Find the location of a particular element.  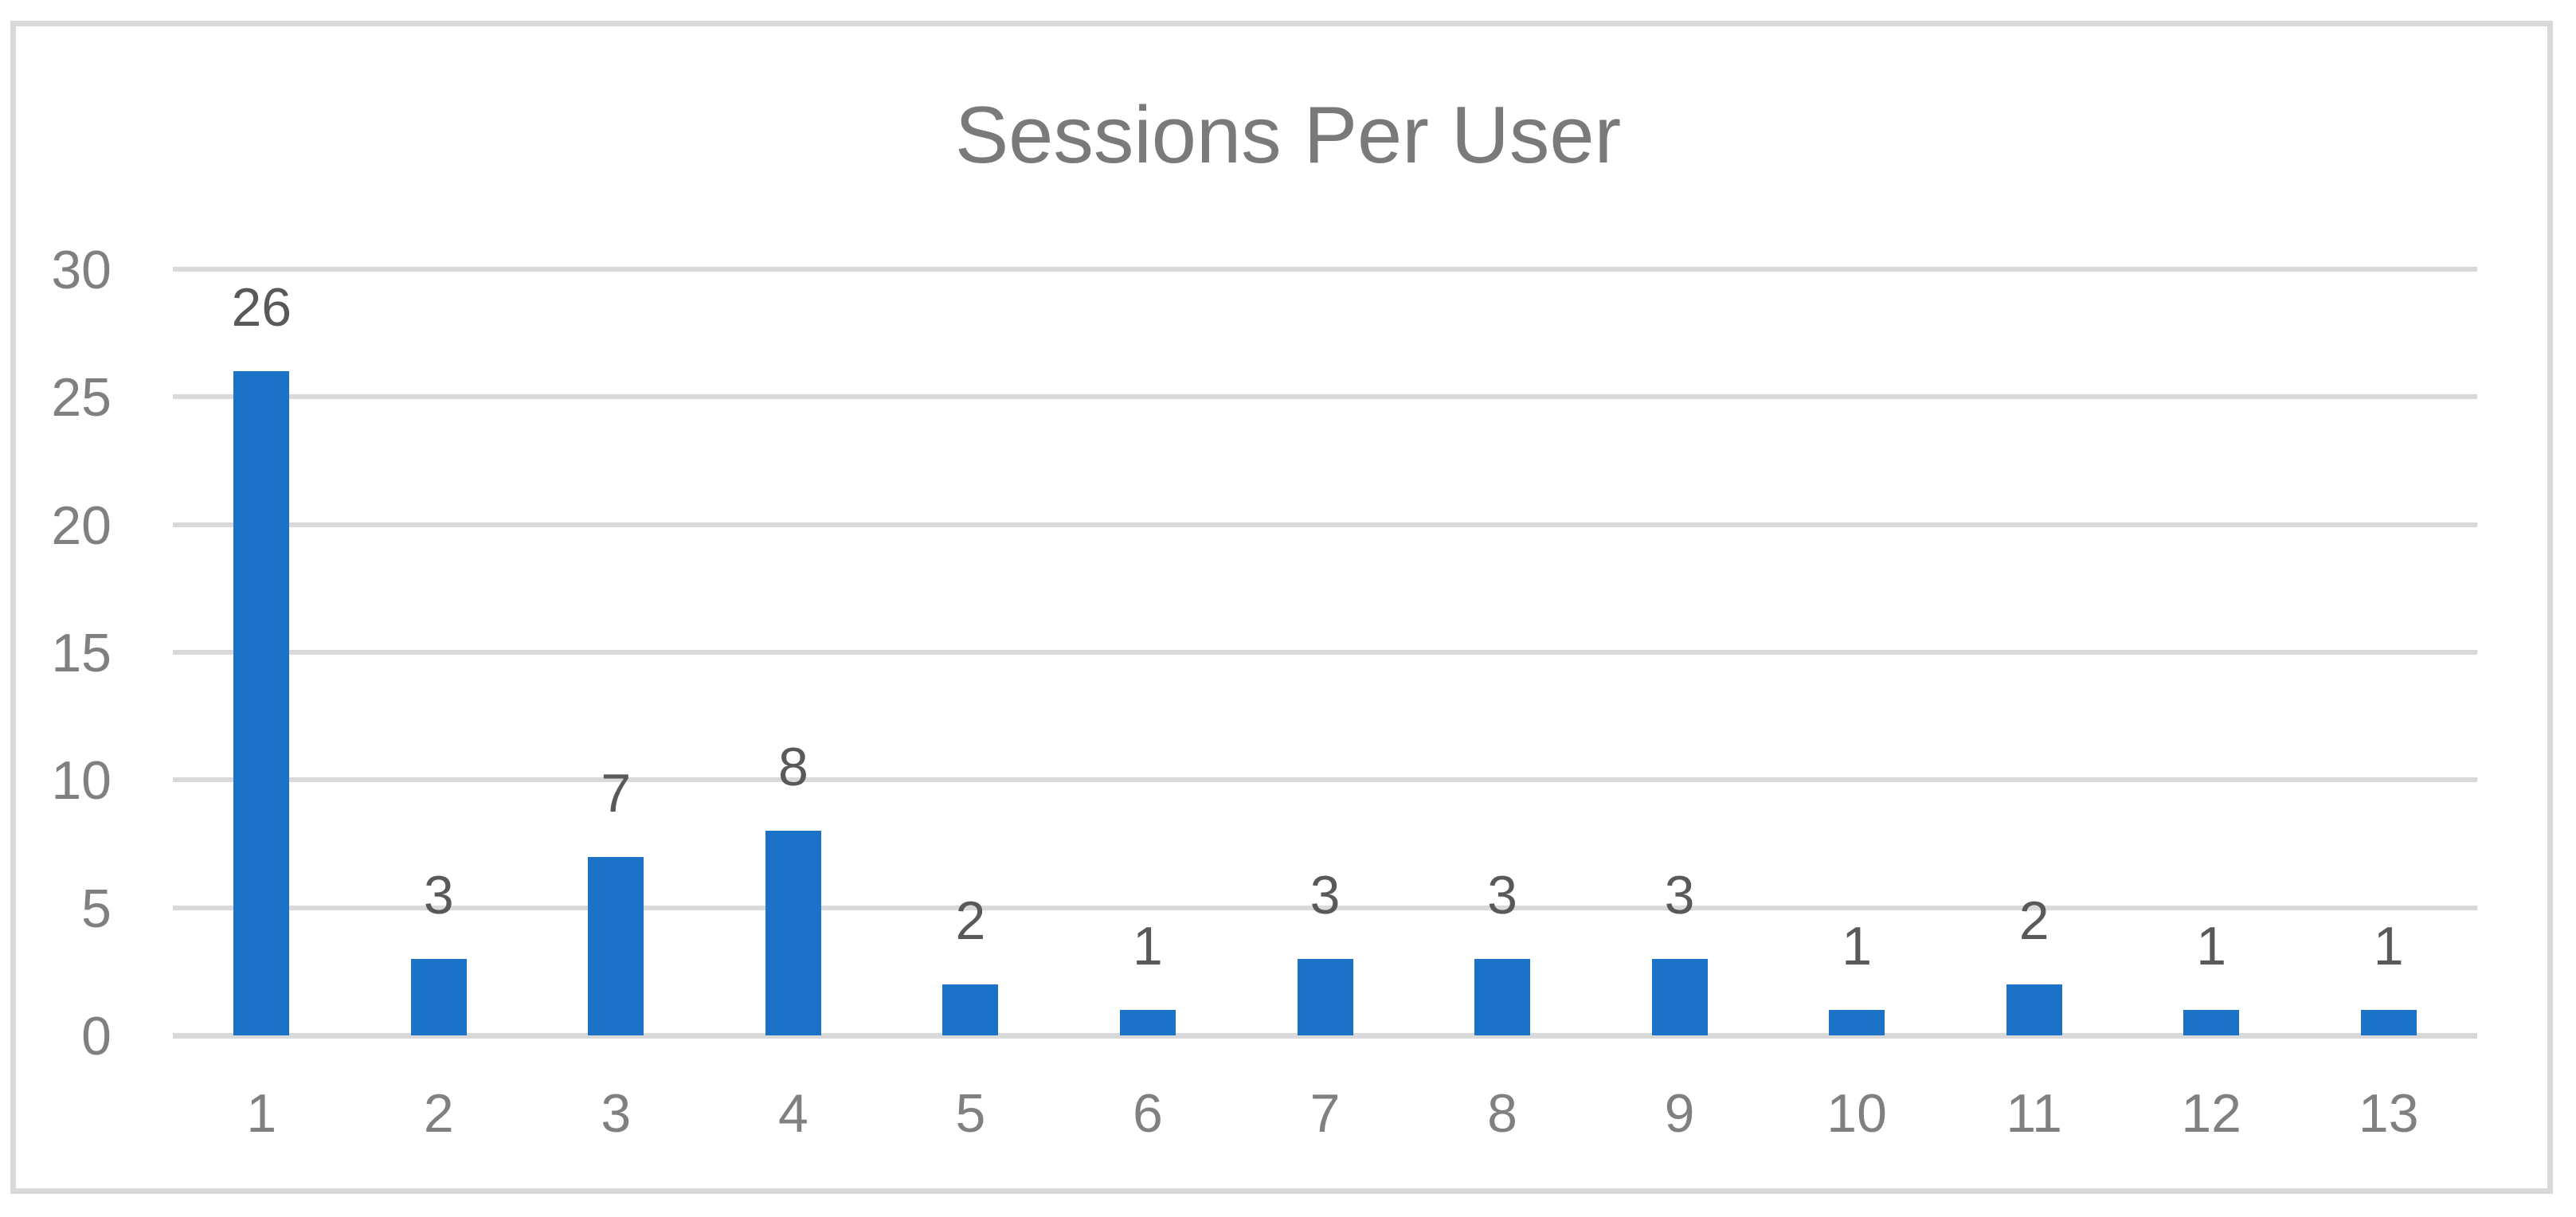

x-tick-label-5: 5 is located at coordinates (970, 1113).